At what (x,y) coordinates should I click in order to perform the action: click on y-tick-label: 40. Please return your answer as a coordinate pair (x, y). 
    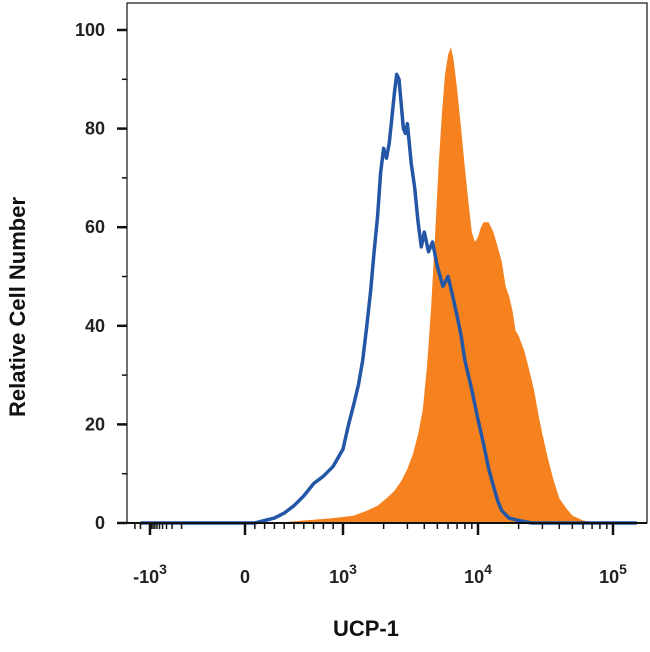
    Looking at the image, I should click on (95, 326).